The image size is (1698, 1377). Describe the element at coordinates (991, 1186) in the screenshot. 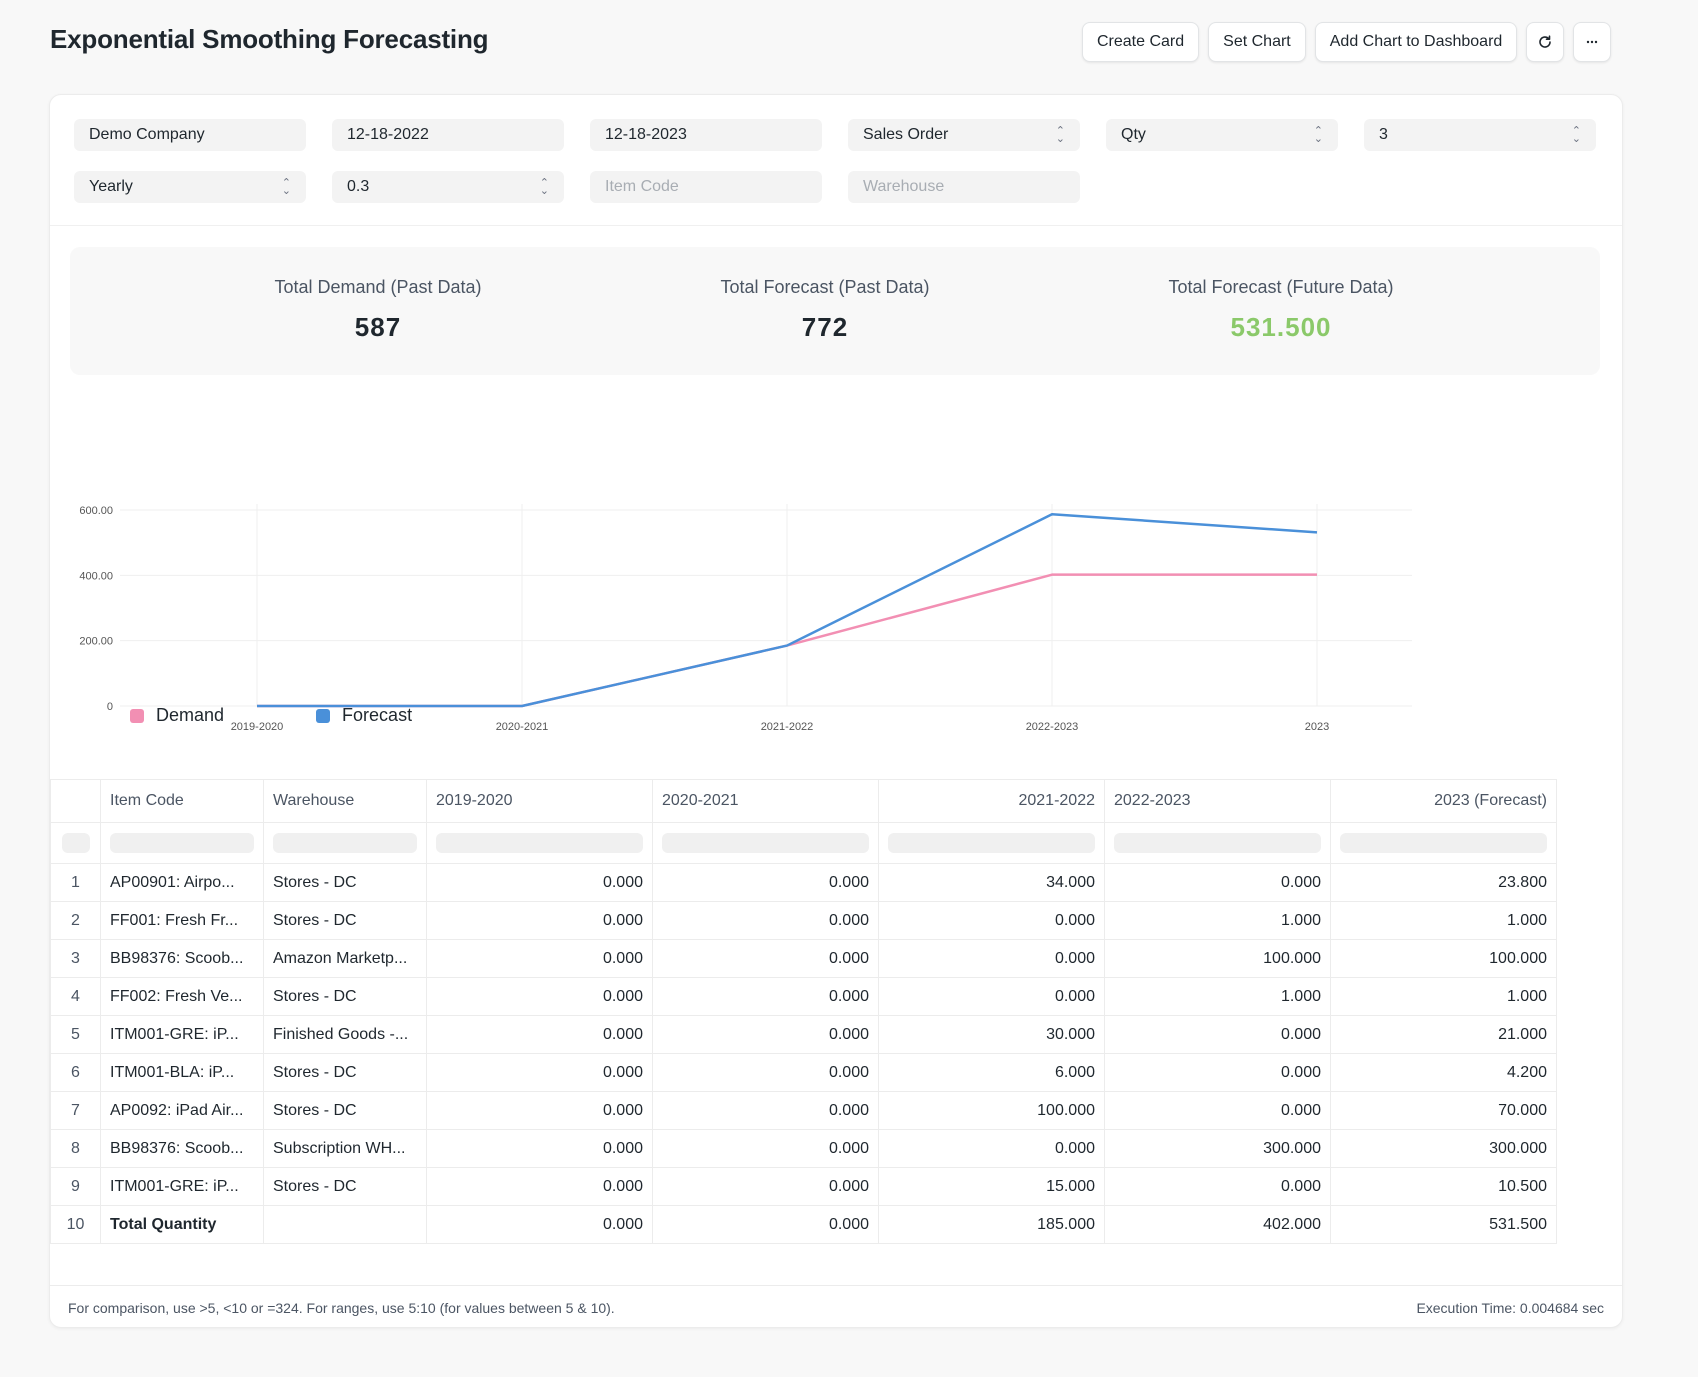

I see `value-cell: 15.000` at that location.